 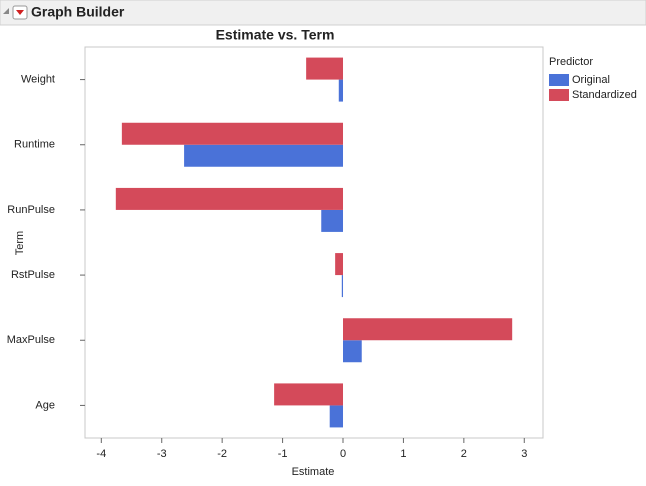 I want to click on menu-arrow, so click(x=20, y=12).